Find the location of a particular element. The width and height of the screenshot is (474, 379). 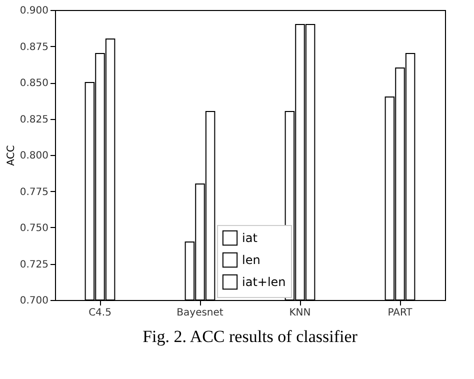

y-tick-label: 0.900 is located at coordinates (34, 11).